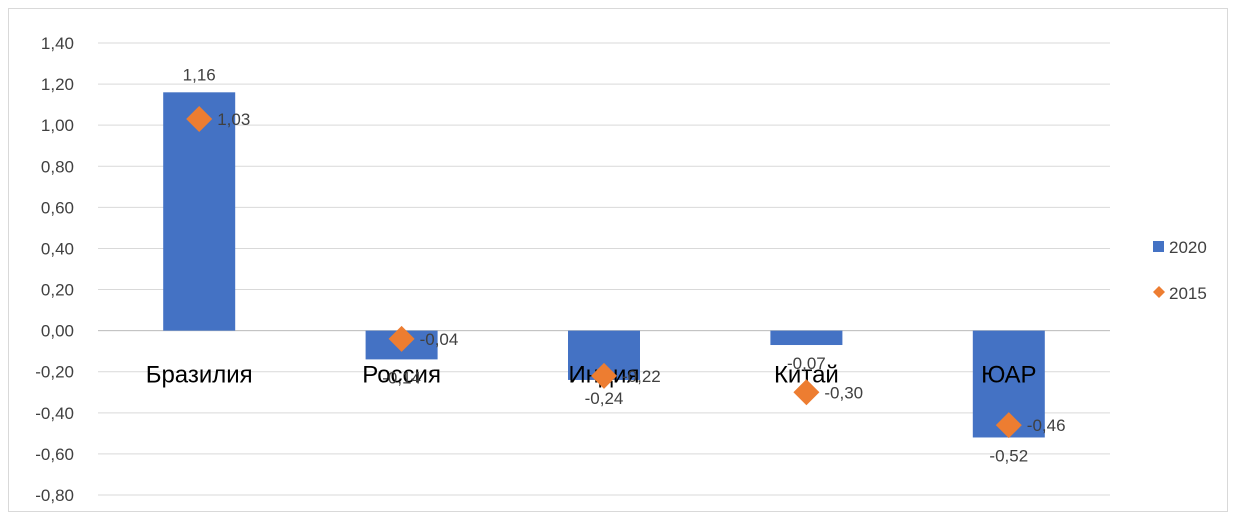 The width and height of the screenshot is (1235, 518). Describe the element at coordinates (1046, 425) in the screenshot. I see `marker-value-label: -0,46` at that location.